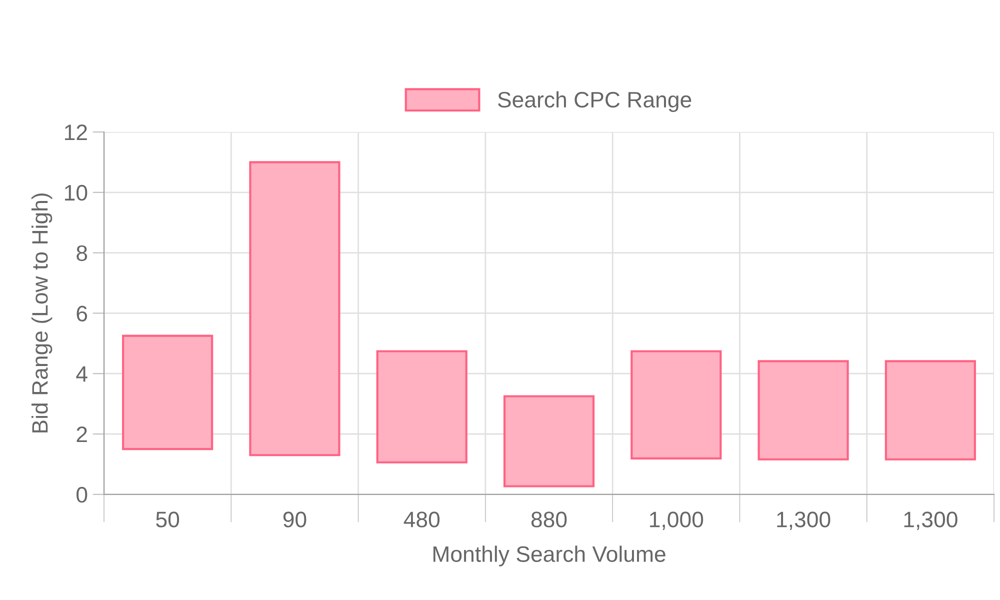 Image resolution: width=1000 pixels, height=600 pixels. What do you see at coordinates (82, 374) in the screenshot?
I see `y-tick-label: 4` at bounding box center [82, 374].